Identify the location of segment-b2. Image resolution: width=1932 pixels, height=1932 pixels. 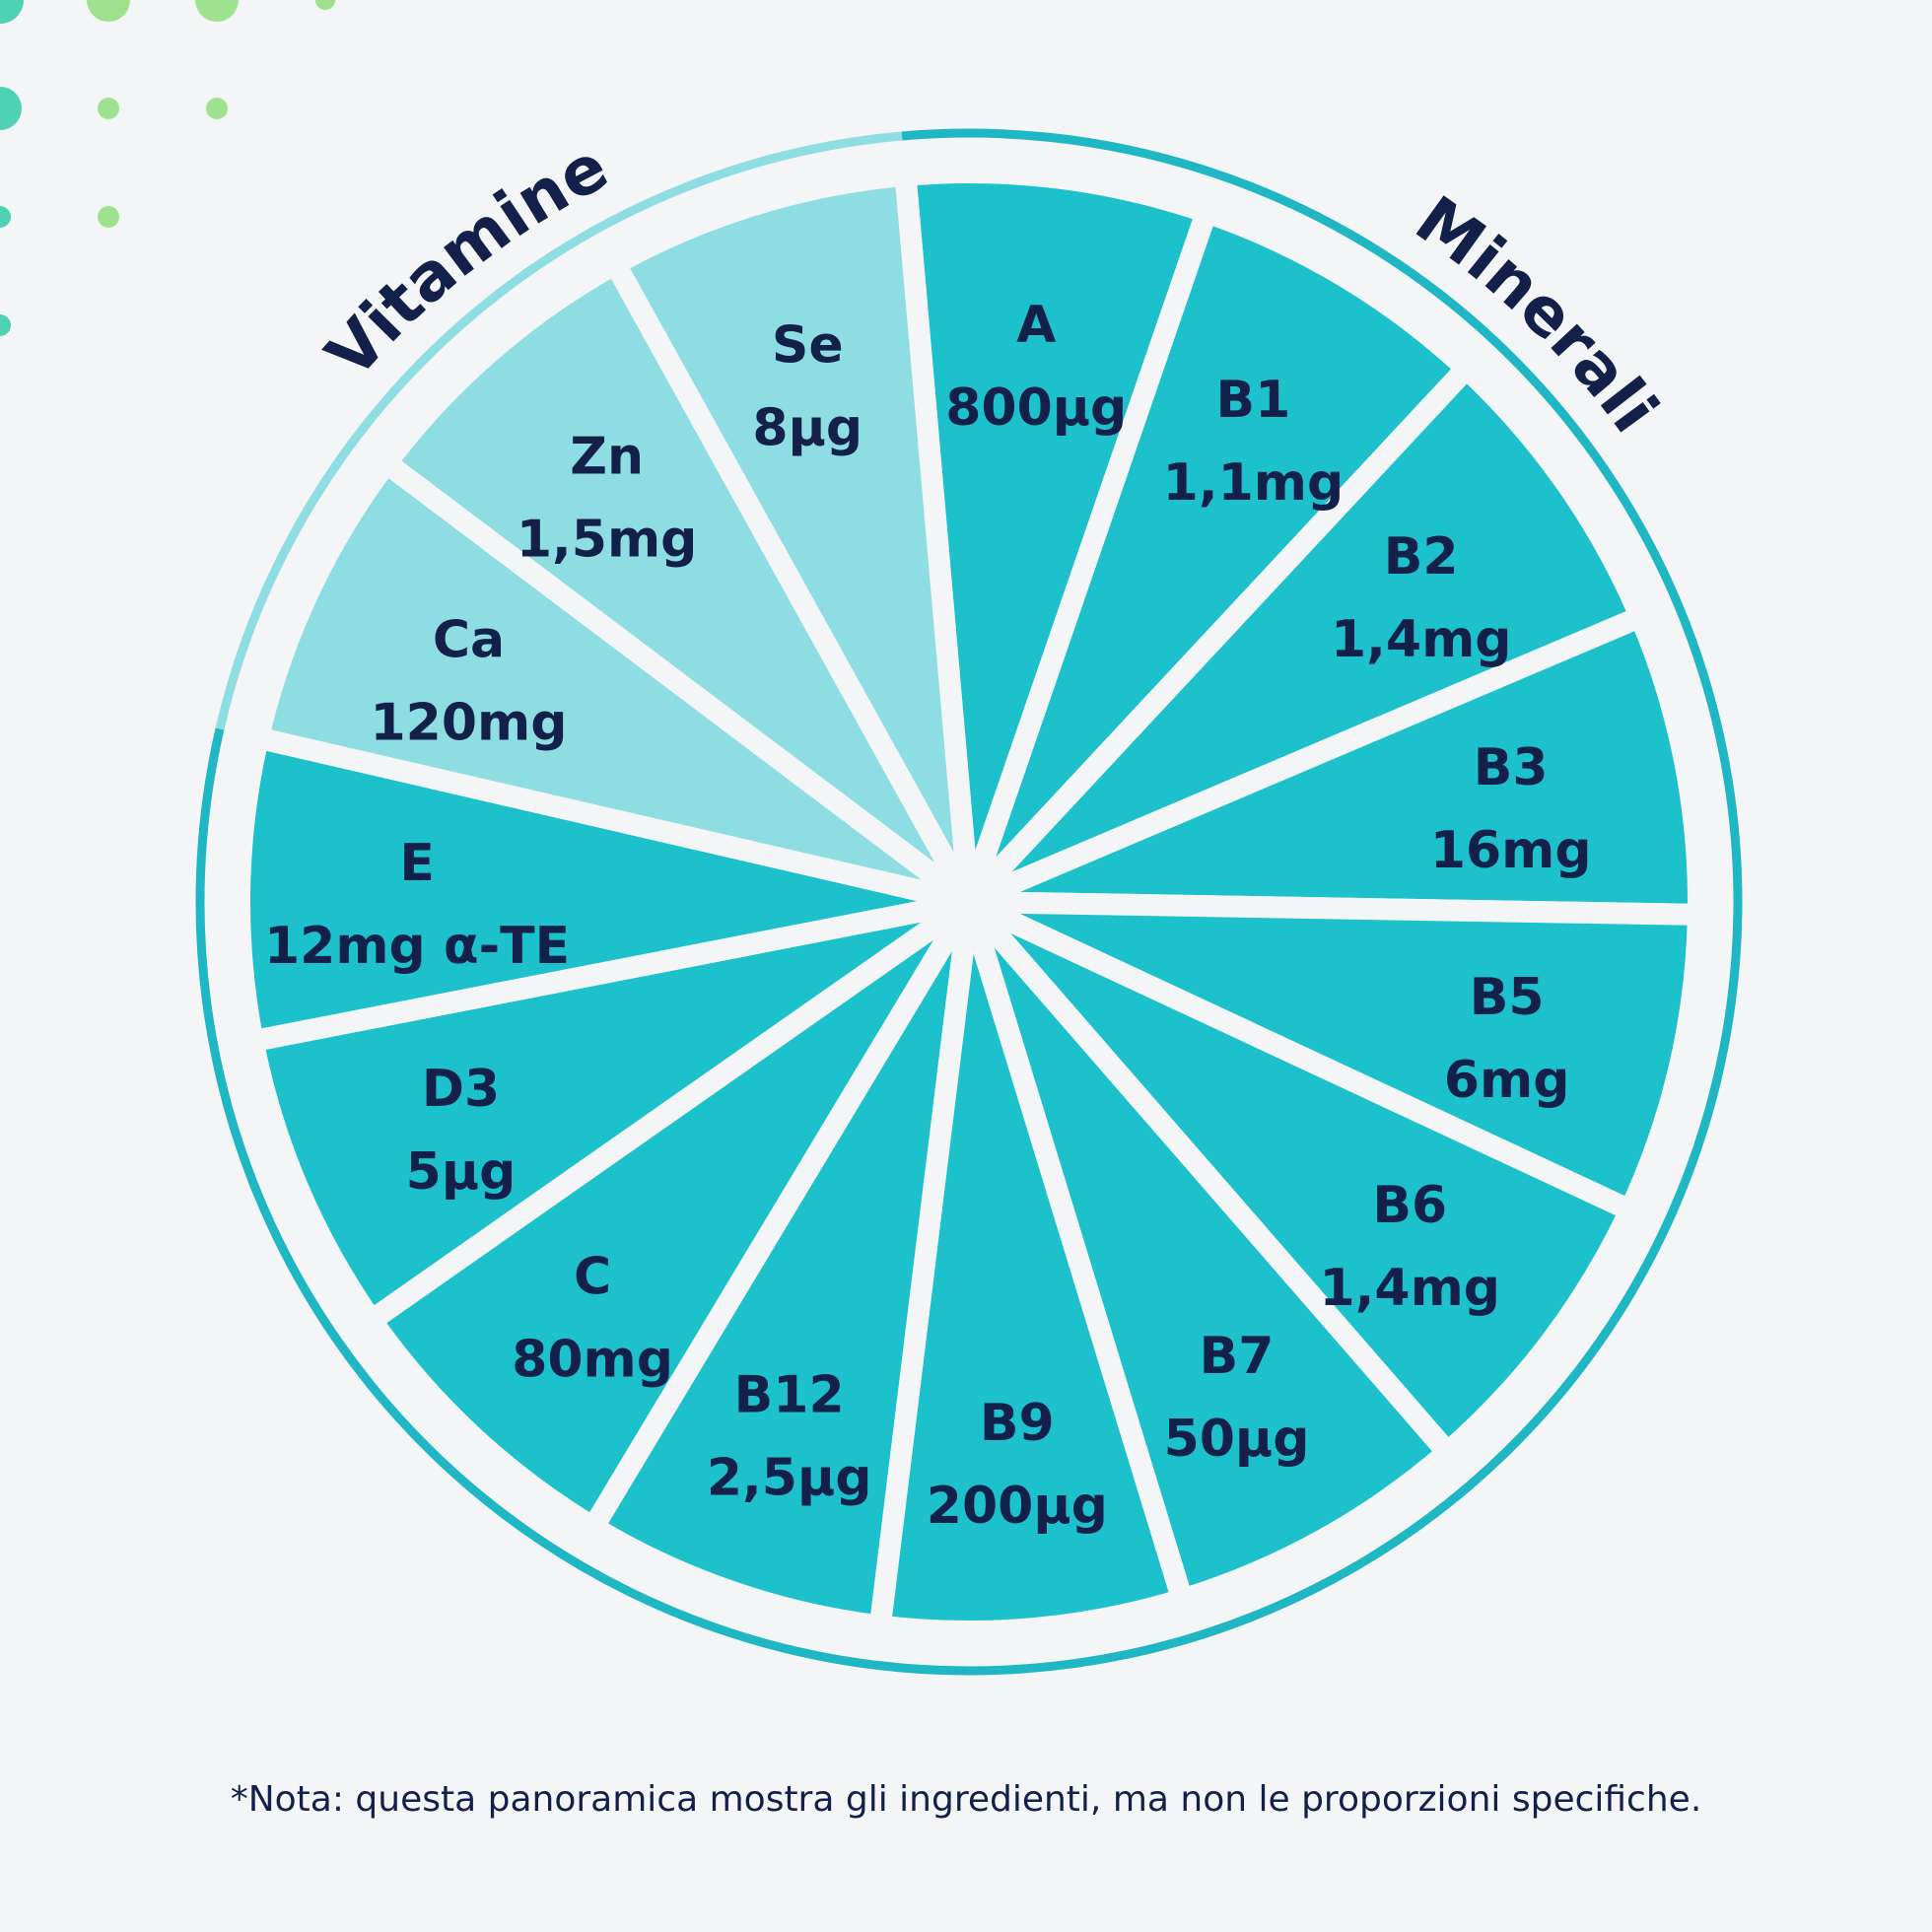
(1308, 633).